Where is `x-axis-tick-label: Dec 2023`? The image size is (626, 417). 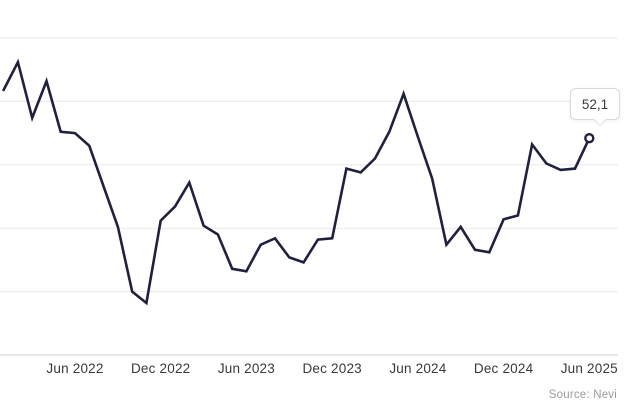
x-axis-tick-label: Dec 2023 is located at coordinates (332, 368).